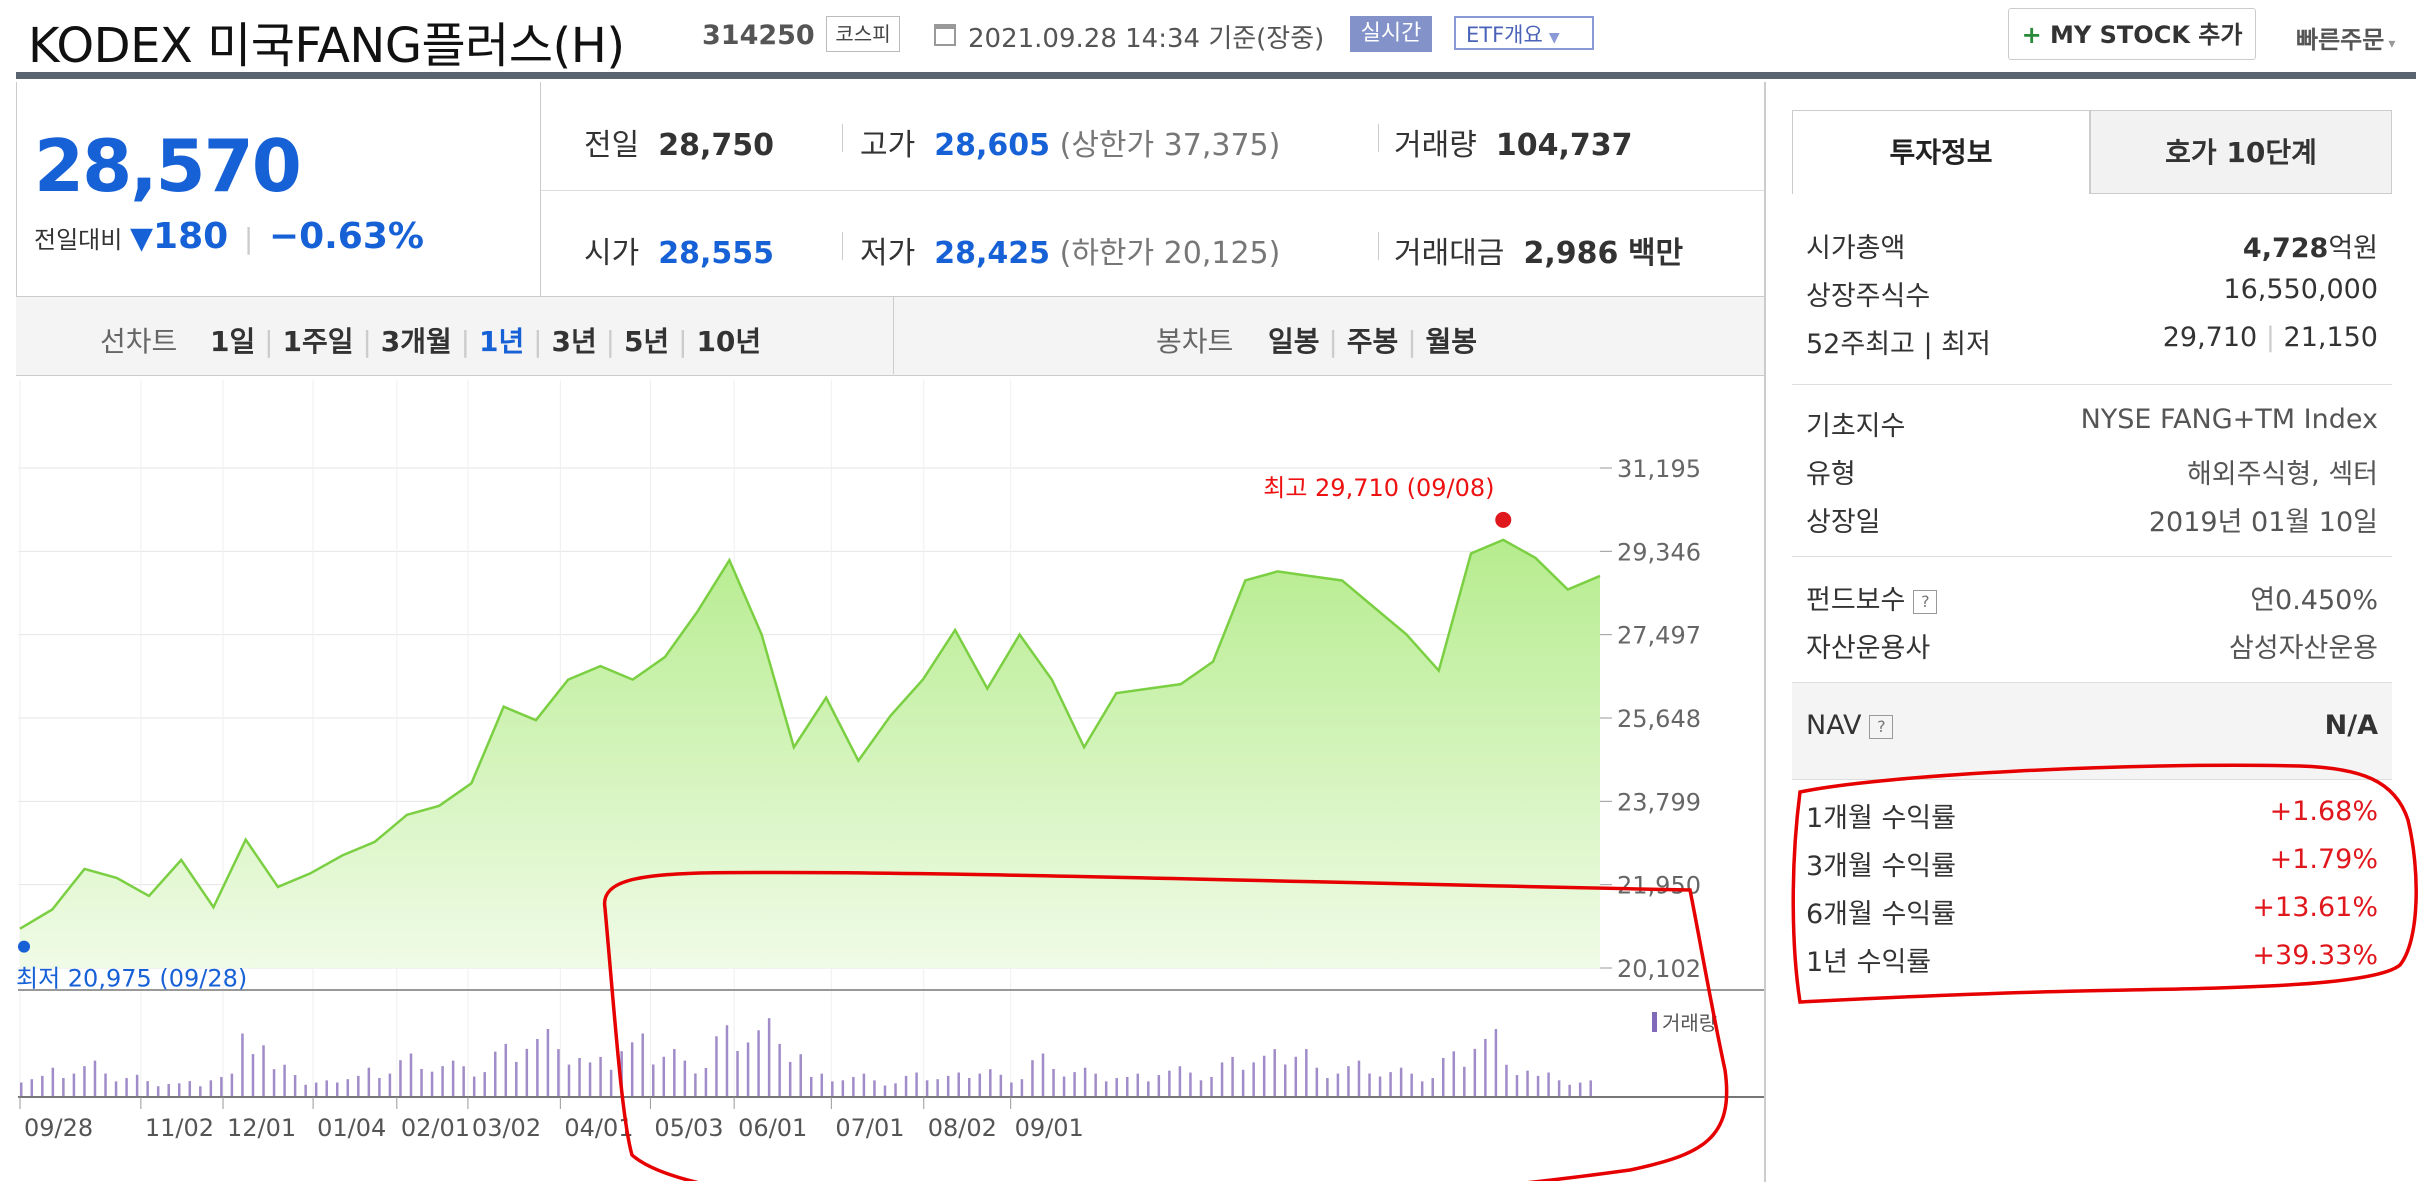 This screenshot has width=2430, height=1182. What do you see at coordinates (1554, 38) in the screenshot?
I see `caret-down-icon: ▼` at bounding box center [1554, 38].